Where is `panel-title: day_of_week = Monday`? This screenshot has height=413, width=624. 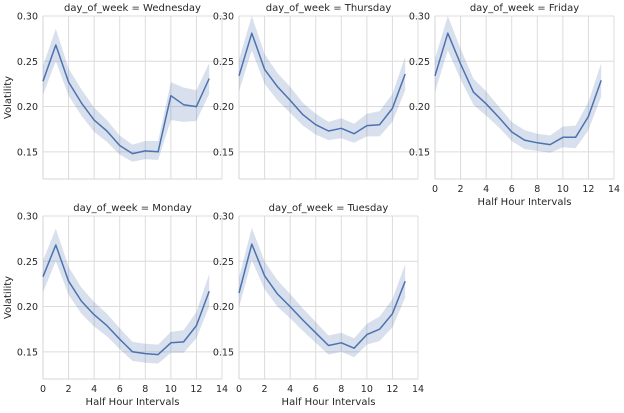
panel-title: day_of_week = Monday is located at coordinates (132, 208).